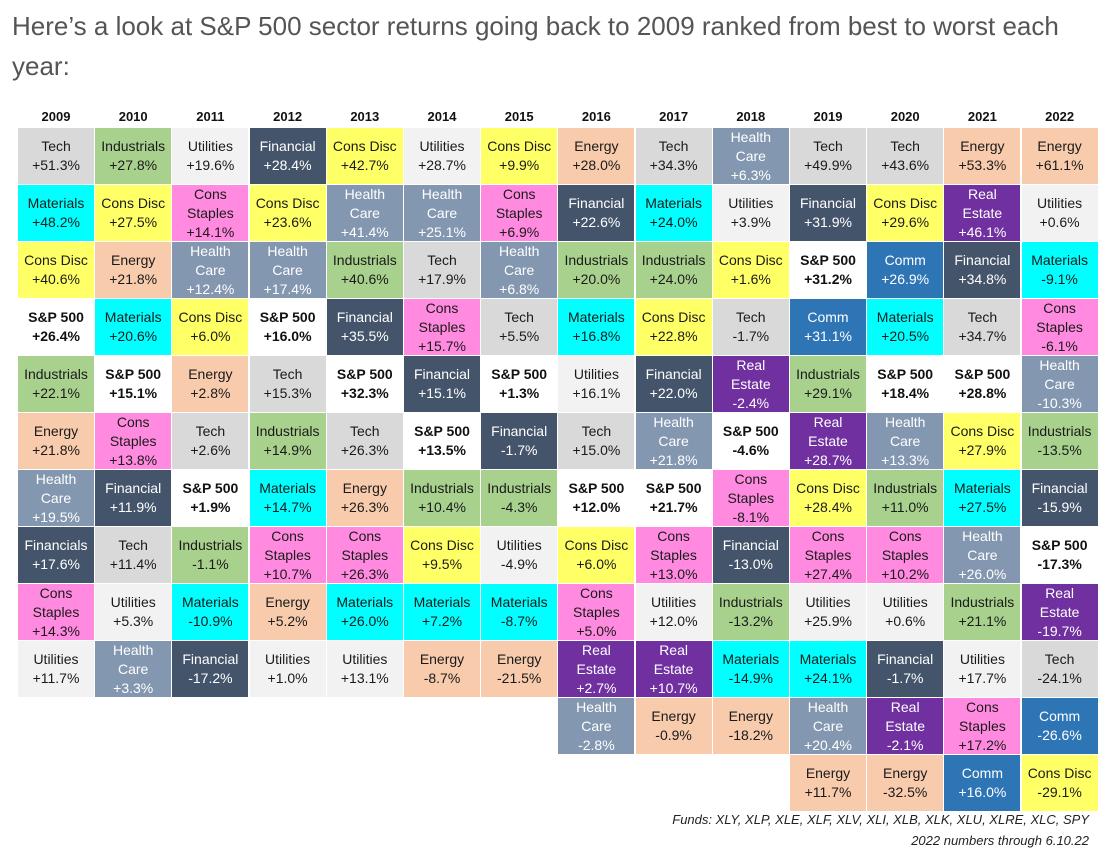 Image resolution: width=1107 pixels, height=862 pixels. What do you see at coordinates (1059, 735) in the screenshot?
I see `return-value: -26.6%` at bounding box center [1059, 735].